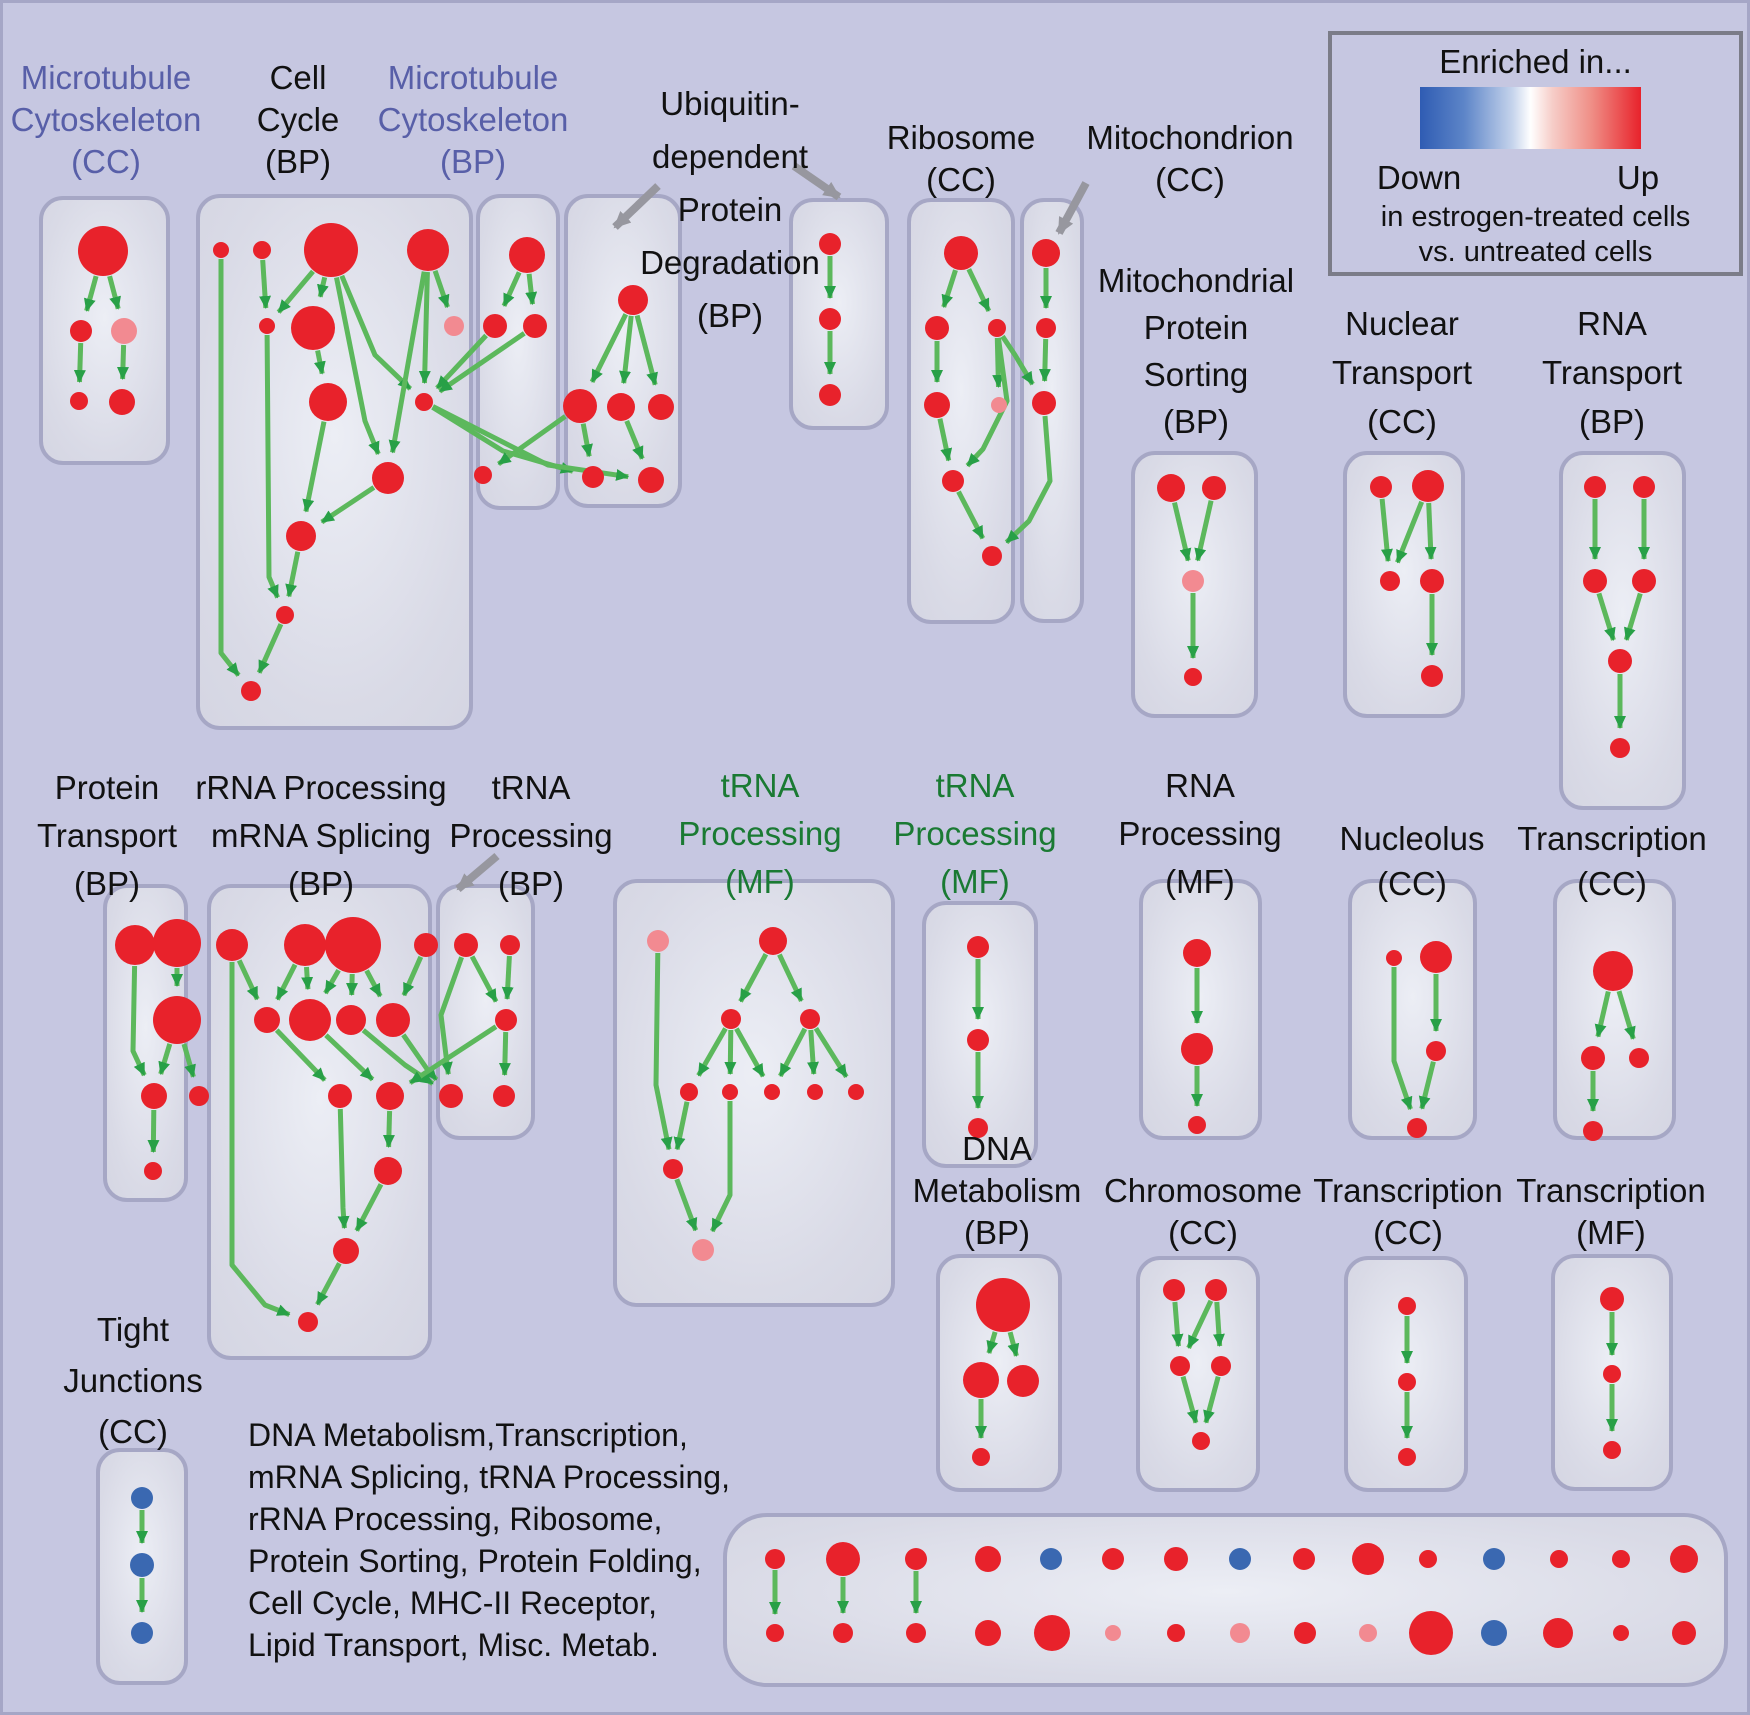 The height and width of the screenshot is (1715, 1750). What do you see at coordinates (1419, 177) in the screenshot?
I see `legend-down-label: Down` at bounding box center [1419, 177].